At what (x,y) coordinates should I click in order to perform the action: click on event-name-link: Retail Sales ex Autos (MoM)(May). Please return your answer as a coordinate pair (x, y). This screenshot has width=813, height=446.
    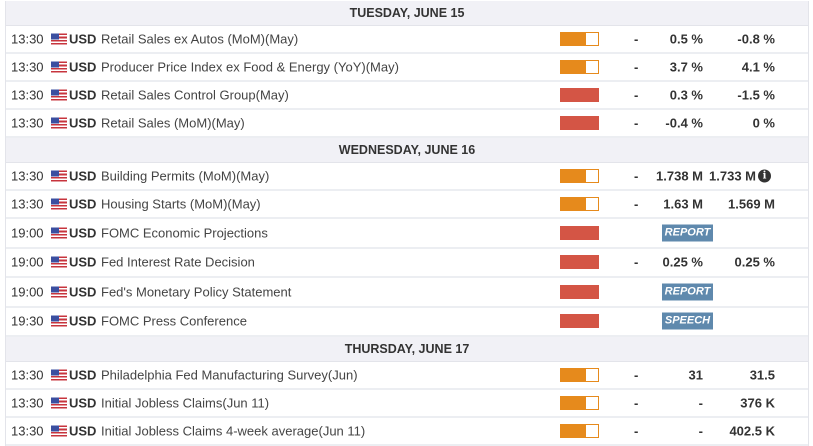
    Looking at the image, I should click on (200, 39).